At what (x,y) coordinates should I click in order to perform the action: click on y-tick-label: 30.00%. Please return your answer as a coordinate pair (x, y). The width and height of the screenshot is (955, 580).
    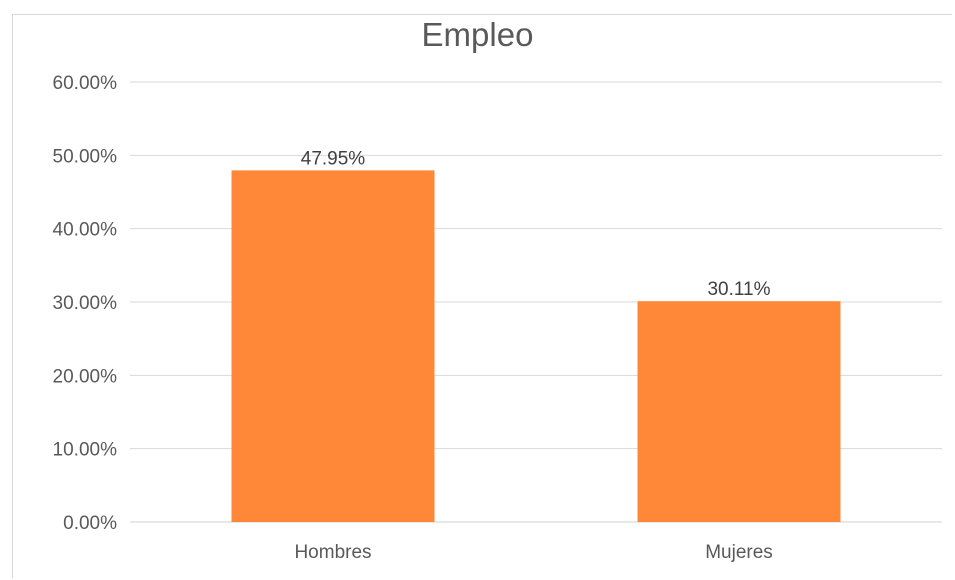
    Looking at the image, I should click on (85, 303).